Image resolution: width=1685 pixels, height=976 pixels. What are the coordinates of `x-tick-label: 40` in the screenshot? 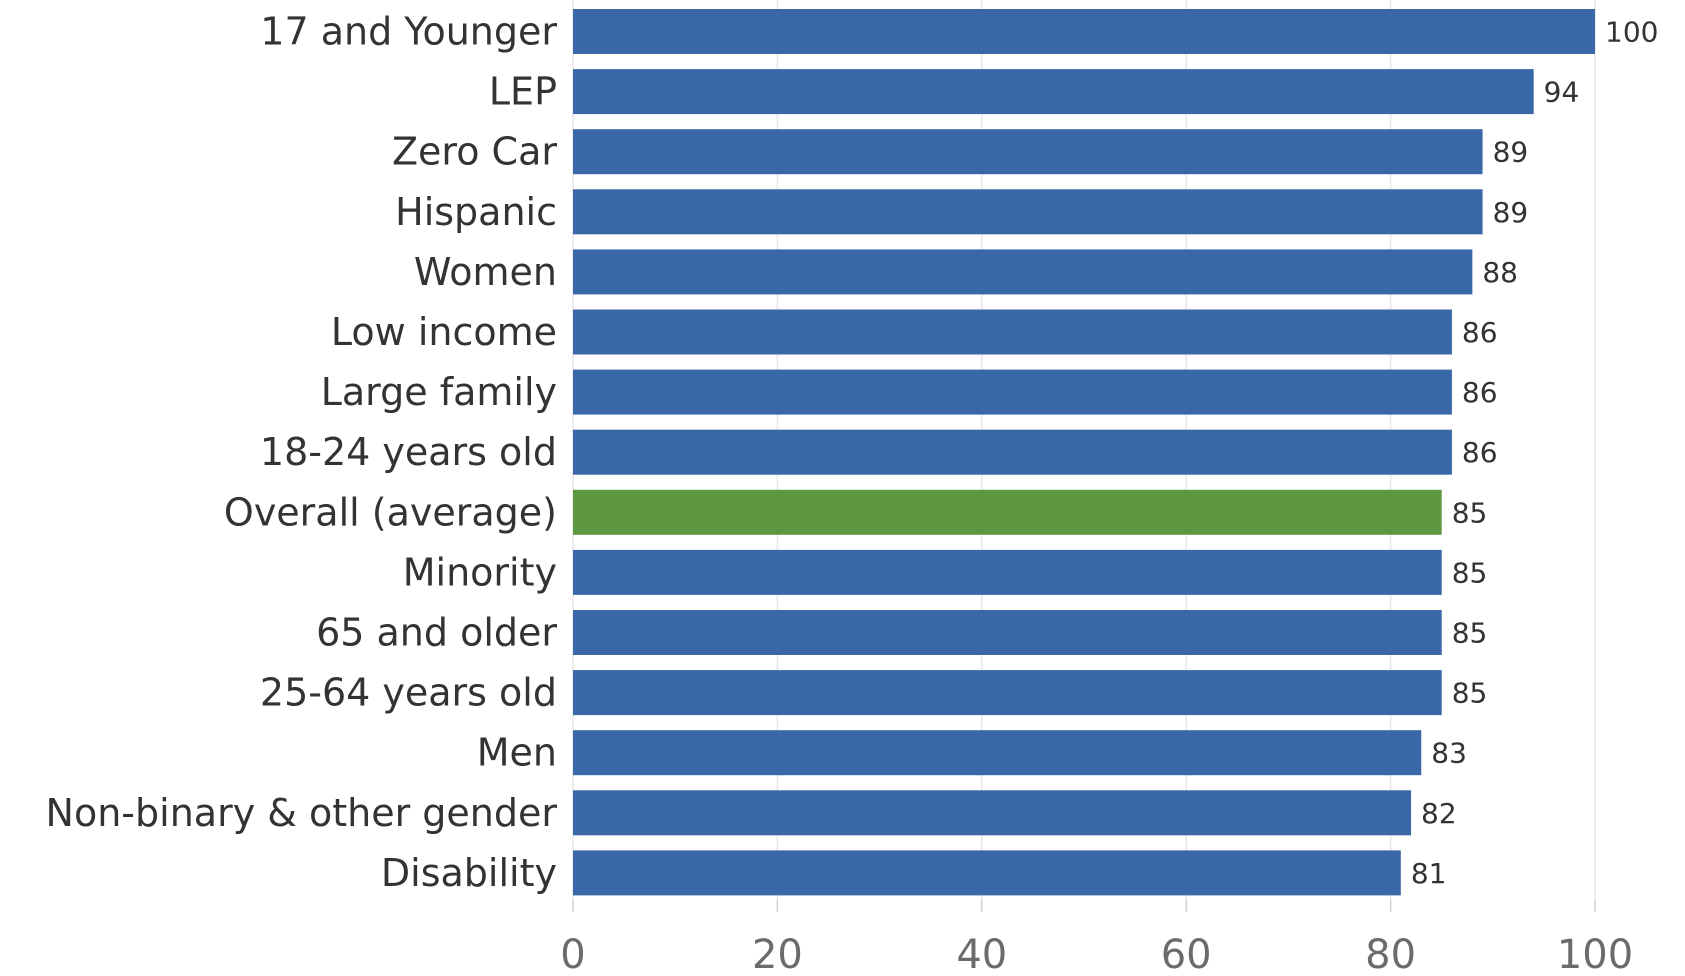 It's located at (981, 954).